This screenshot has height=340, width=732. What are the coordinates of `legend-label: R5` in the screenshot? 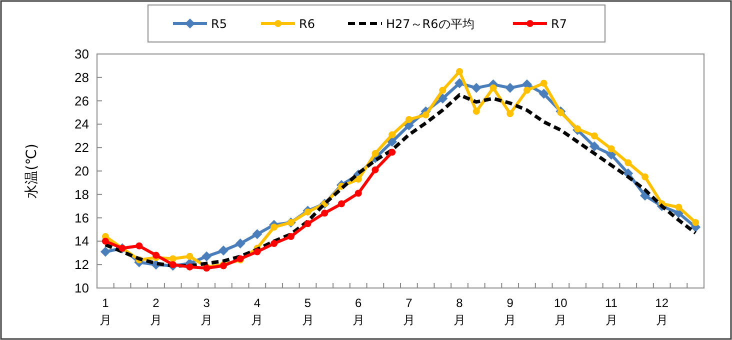 It's located at (219, 24).